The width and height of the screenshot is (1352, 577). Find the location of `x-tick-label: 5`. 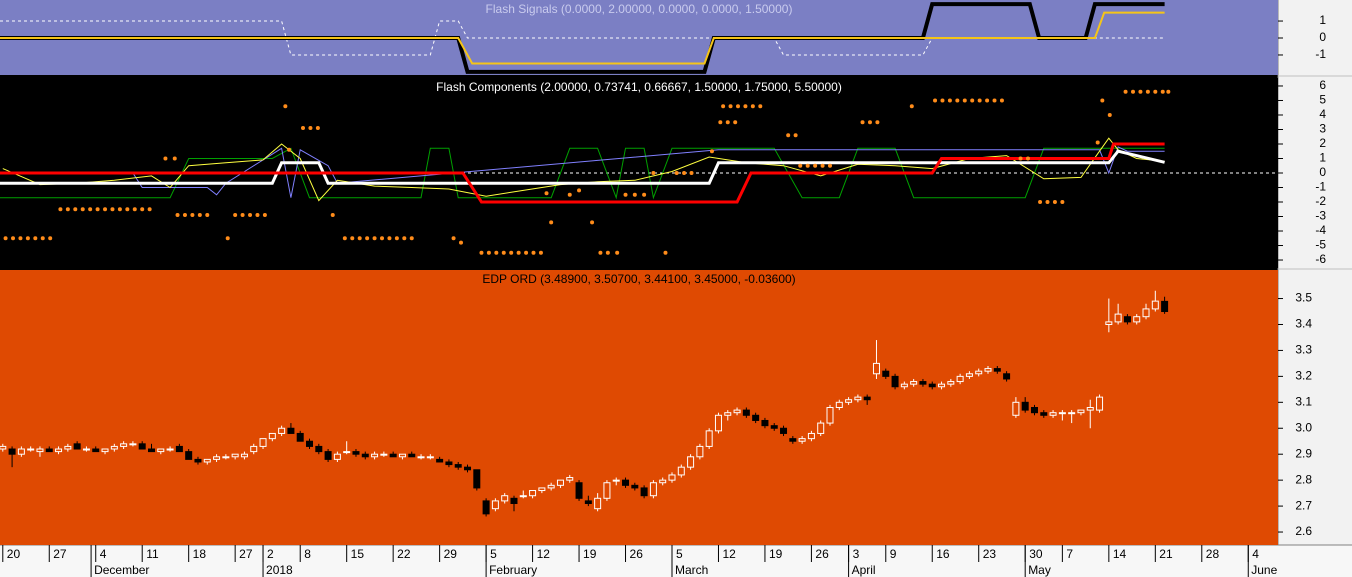

x-tick-label: 5 is located at coordinates (493, 554).